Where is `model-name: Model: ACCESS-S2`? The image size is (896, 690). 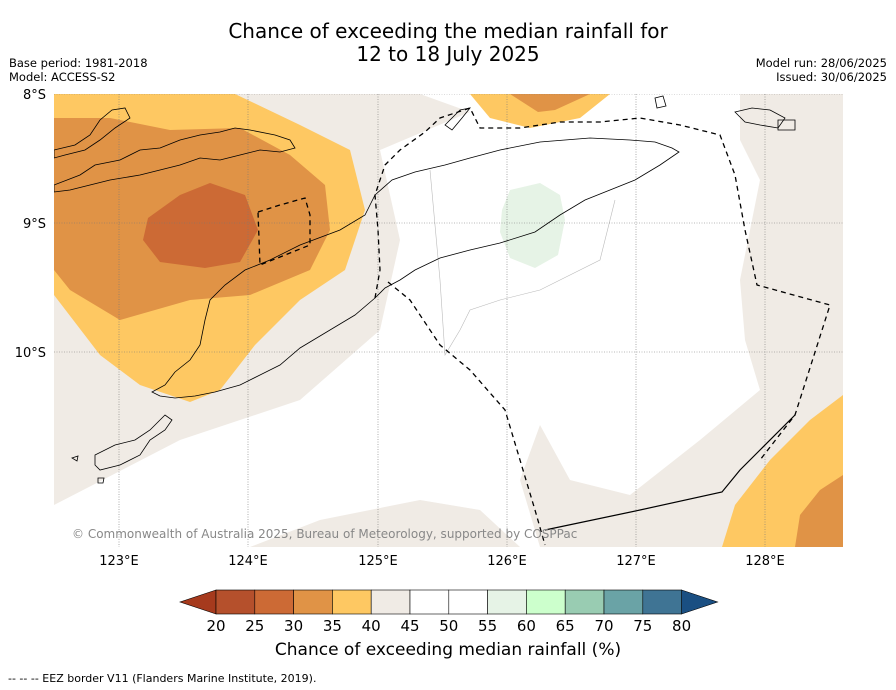
model-name: Model: ACCESS-S2 is located at coordinates (62, 77).